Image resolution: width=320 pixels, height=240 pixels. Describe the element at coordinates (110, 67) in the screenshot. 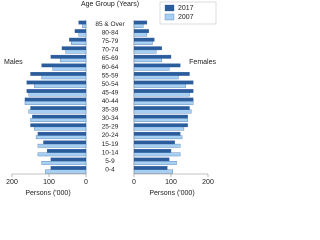

I see `y-tick-label: 60-64` at that location.